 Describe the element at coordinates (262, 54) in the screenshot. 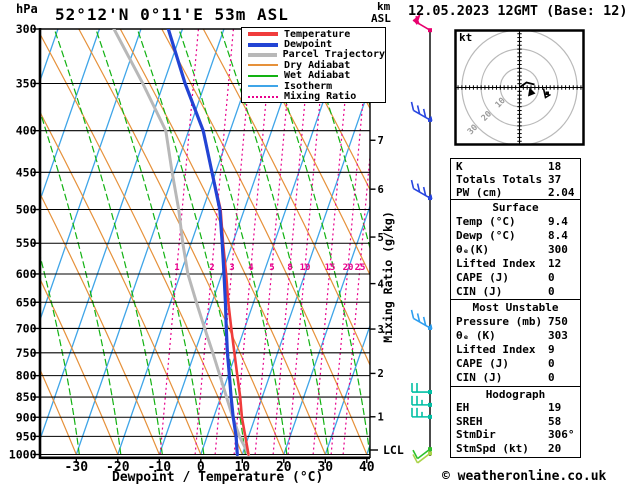

I see `legend-sample-parcel` at that location.